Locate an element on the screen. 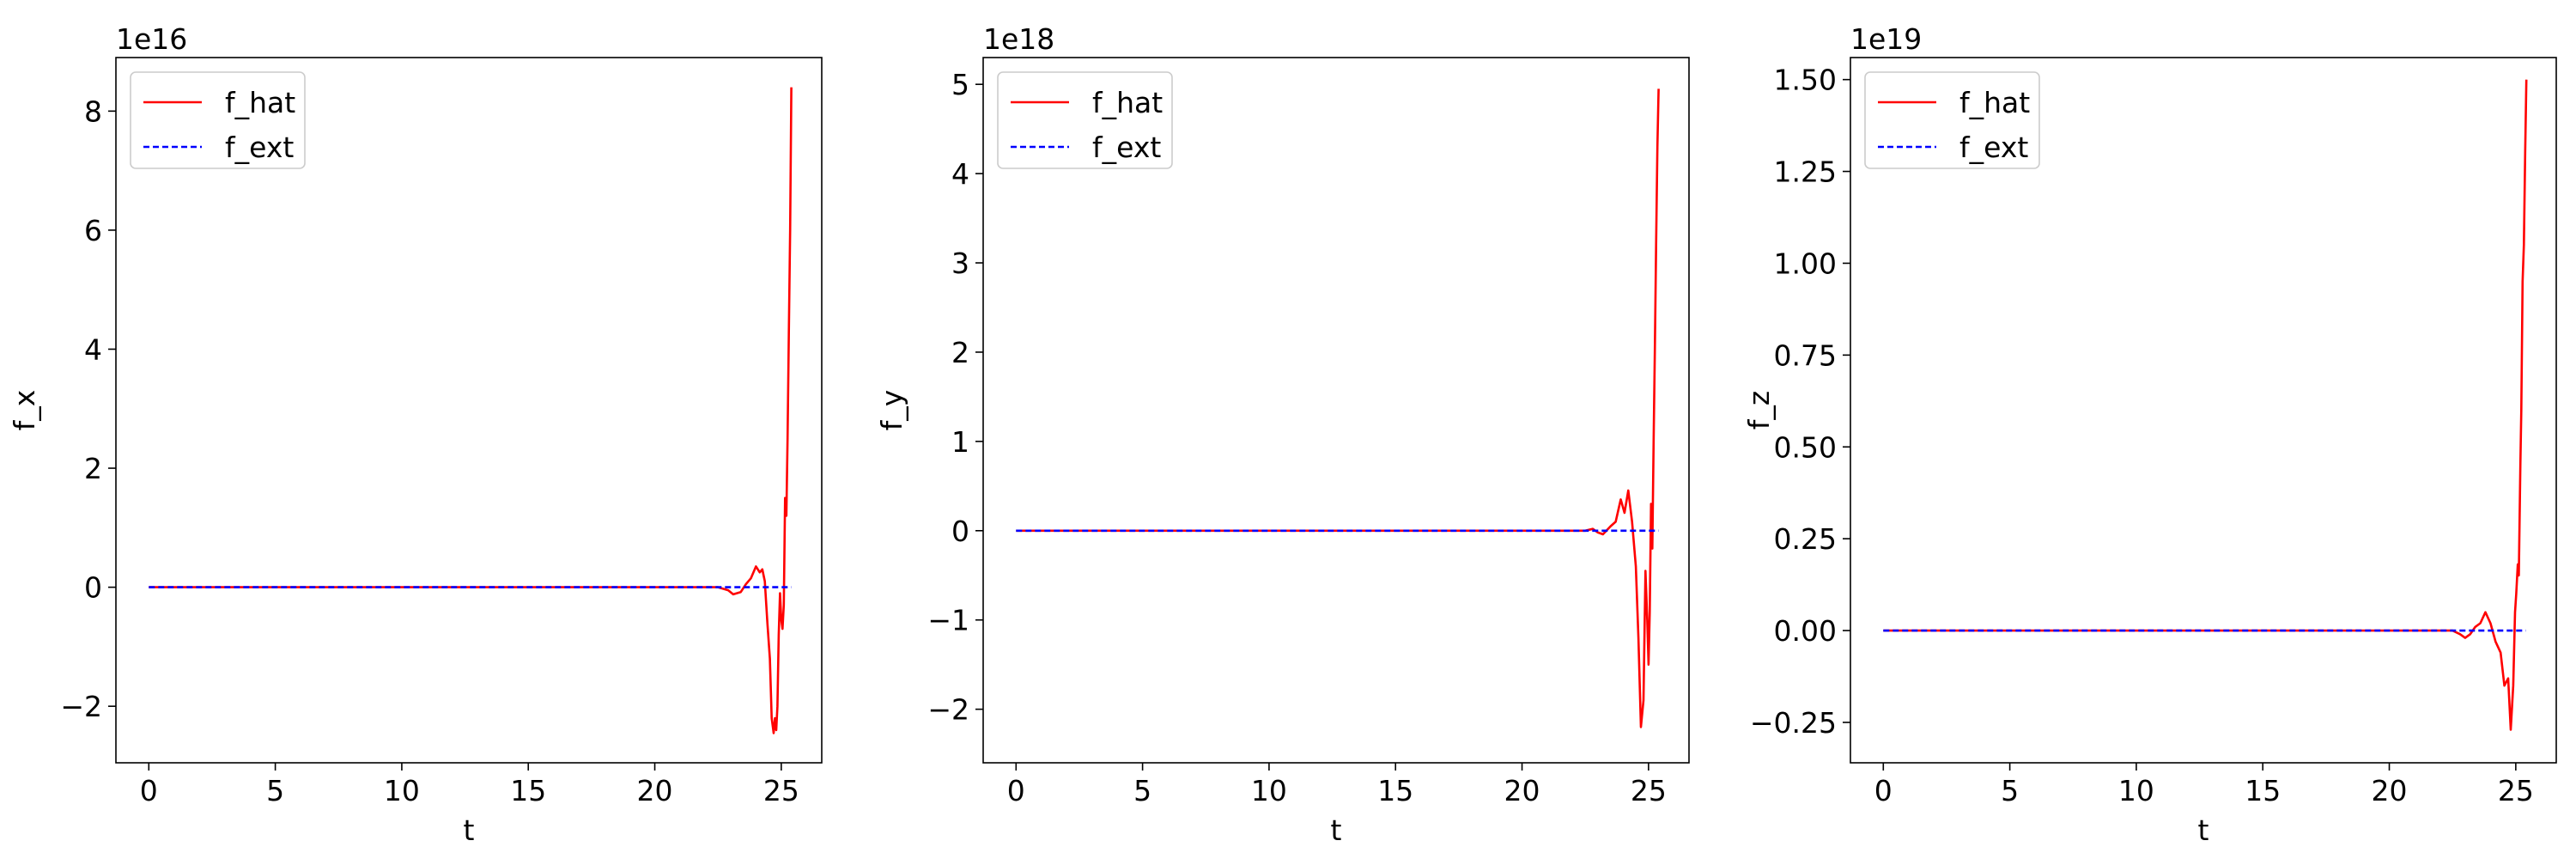  y-tick-label: 0.50 is located at coordinates (1806, 447).